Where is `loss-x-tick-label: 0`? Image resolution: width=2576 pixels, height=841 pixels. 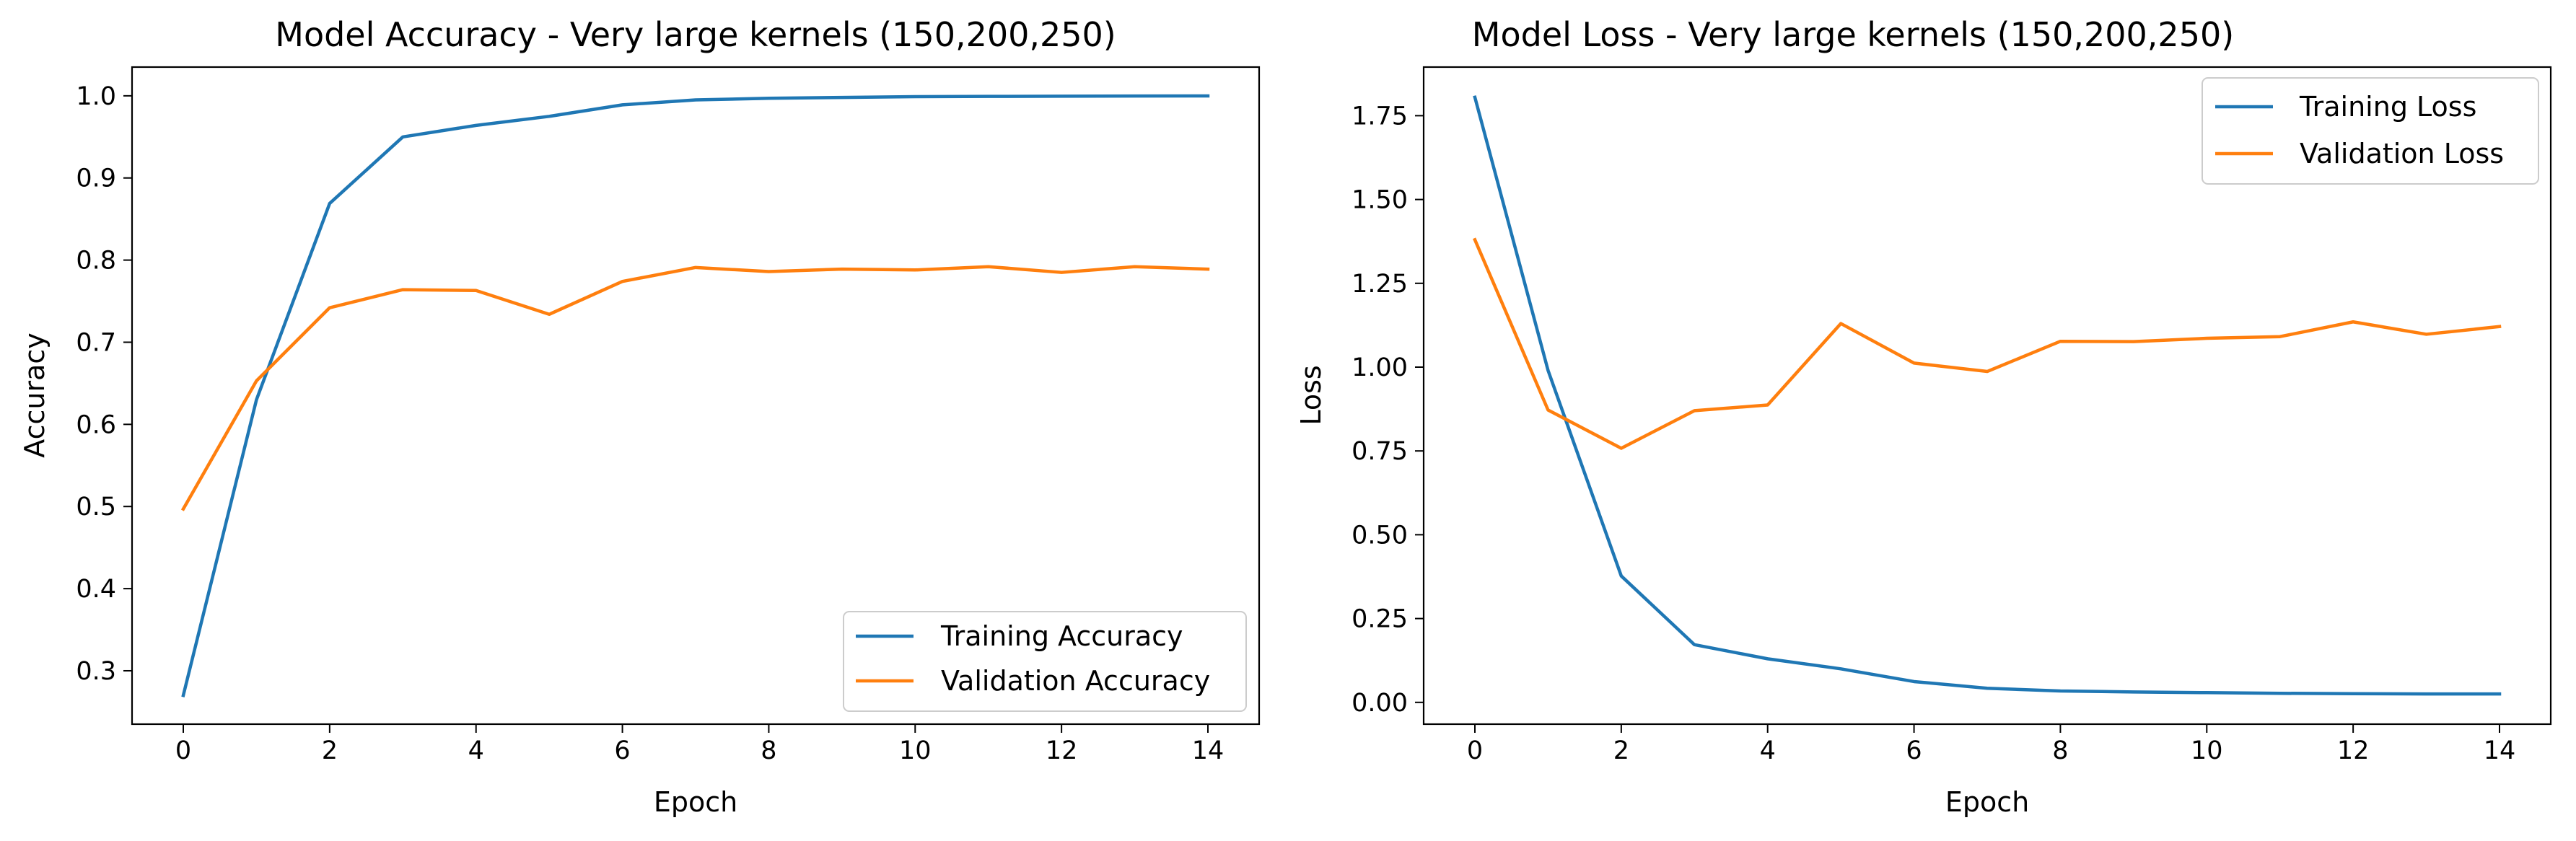 loss-x-tick-label: 0 is located at coordinates (1475, 750).